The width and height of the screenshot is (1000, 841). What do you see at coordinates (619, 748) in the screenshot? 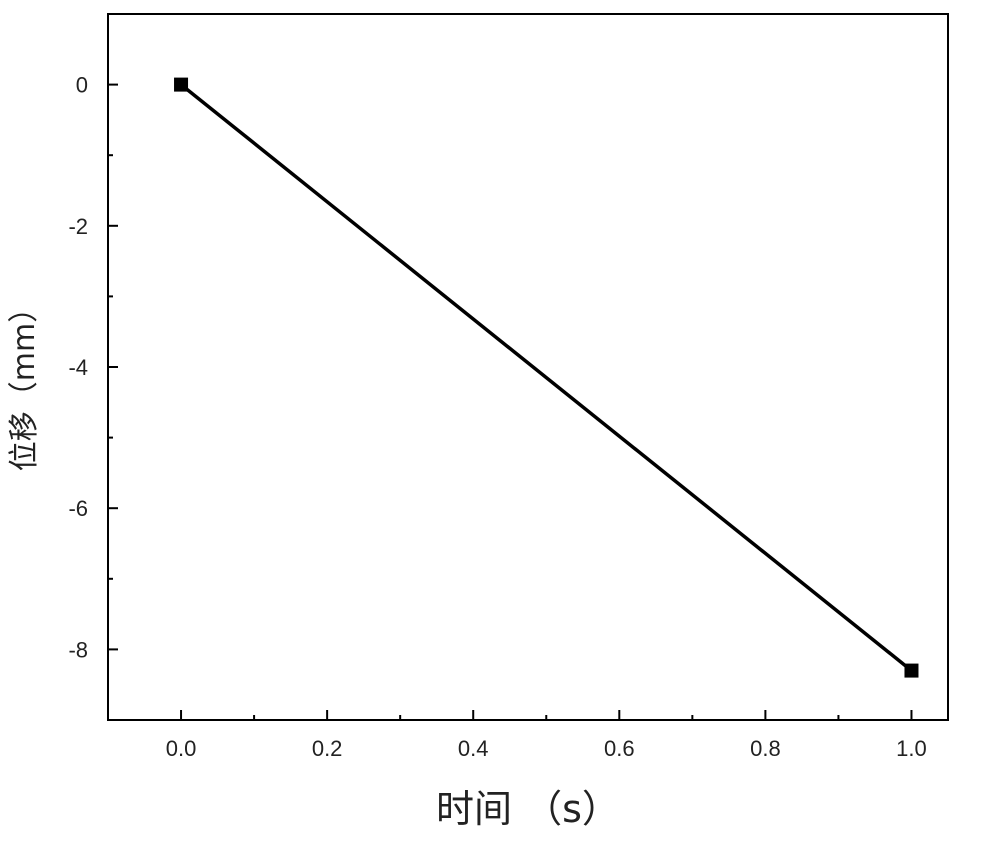
I see `x-tick-label: 0.6` at bounding box center [619, 748].